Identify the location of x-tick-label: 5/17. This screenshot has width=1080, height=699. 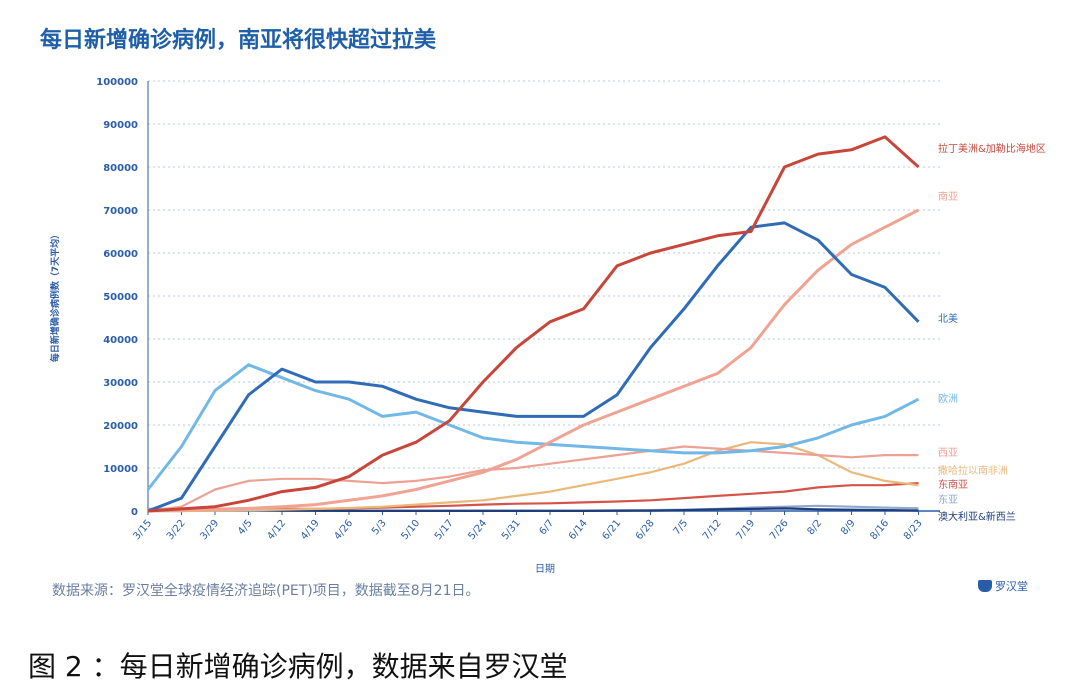
(444, 530).